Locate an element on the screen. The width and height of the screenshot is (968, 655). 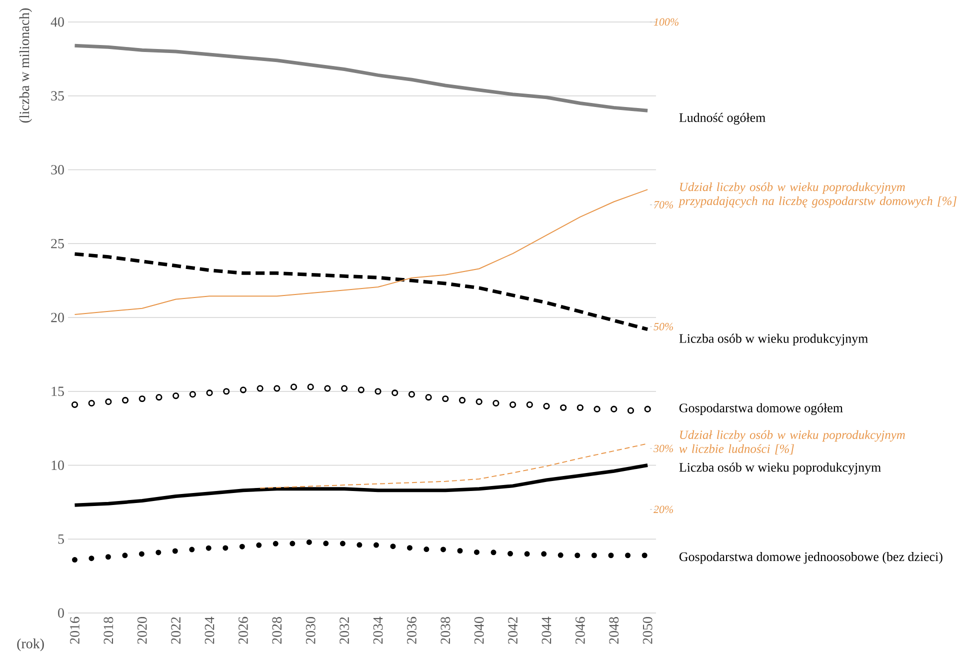
y-tick-label: 10 is located at coordinates (58, 465).